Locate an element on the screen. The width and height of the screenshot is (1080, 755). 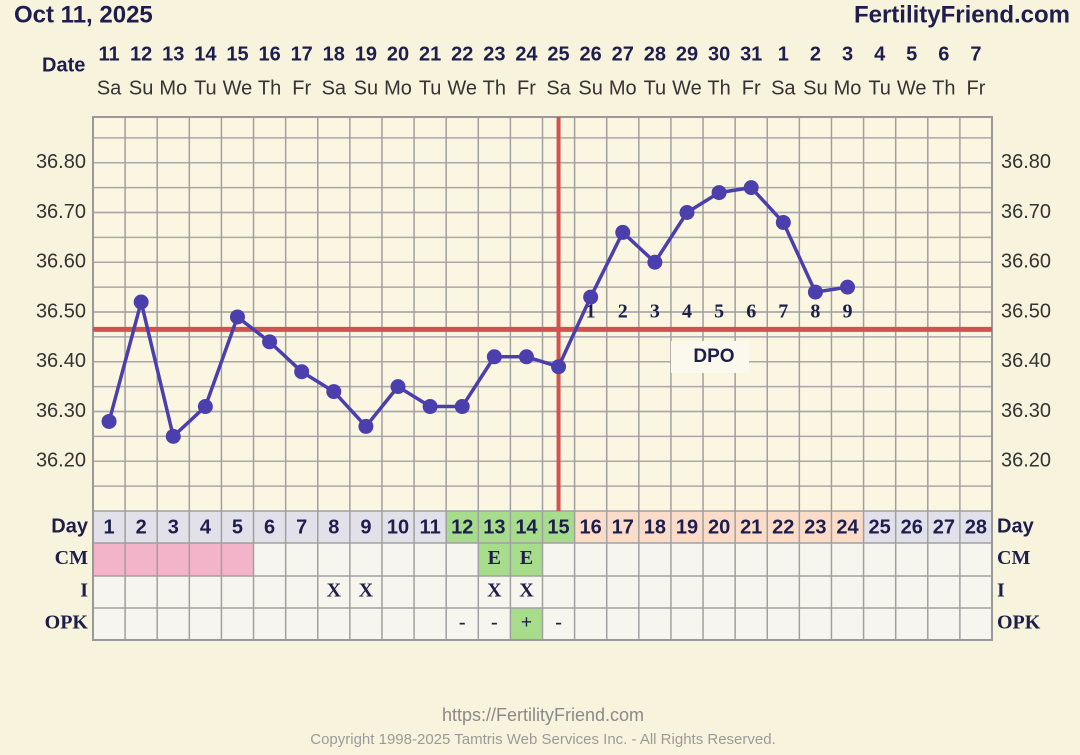
cm-mark: E is located at coordinates (494, 558).